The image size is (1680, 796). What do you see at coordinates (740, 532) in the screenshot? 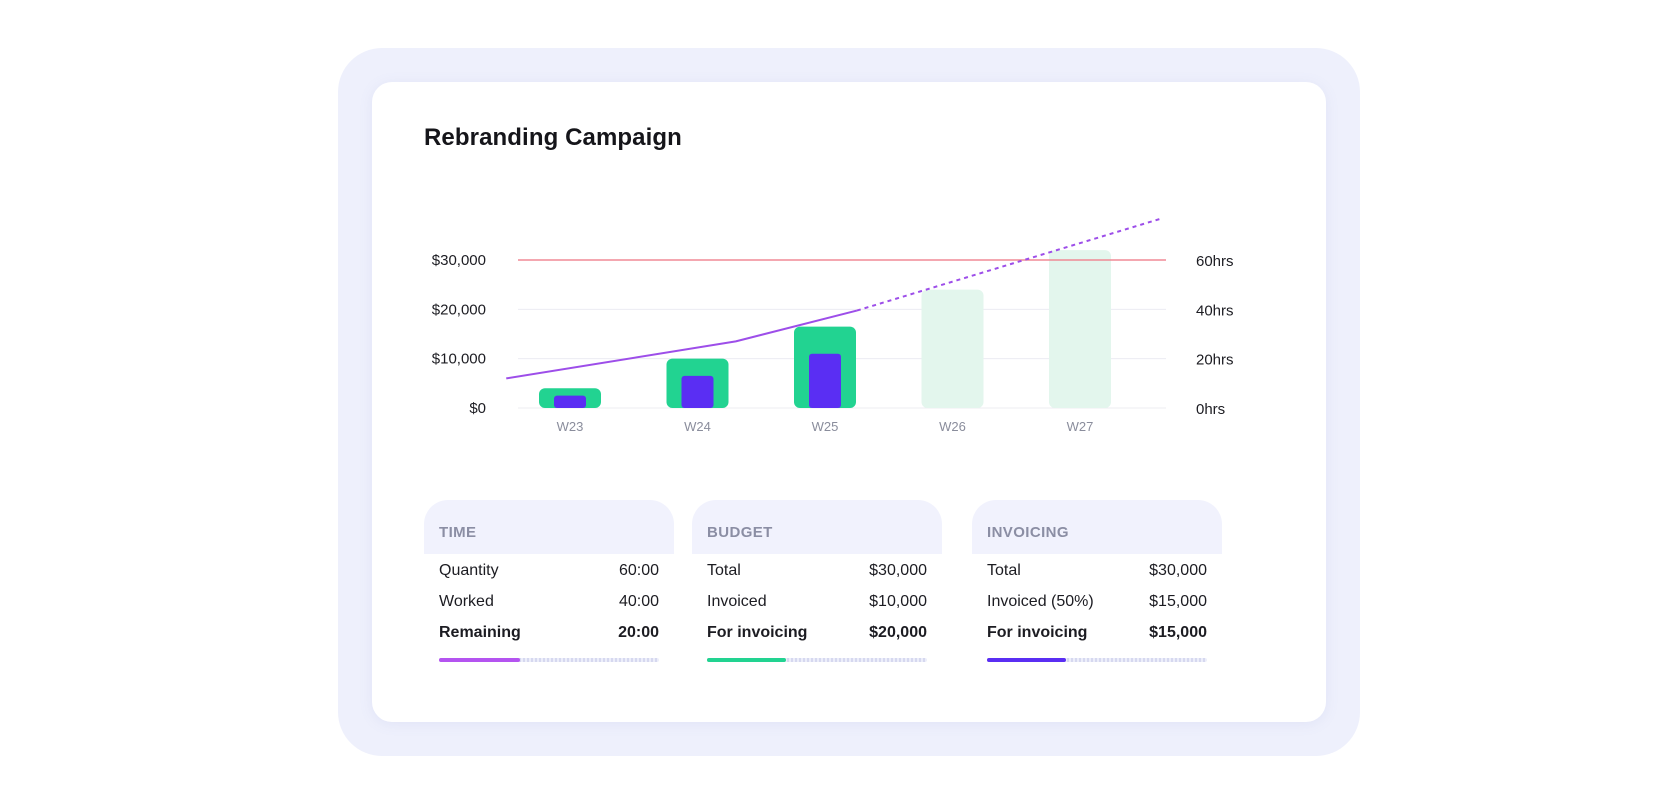
I see `panel-title: BUDGET` at bounding box center [740, 532].